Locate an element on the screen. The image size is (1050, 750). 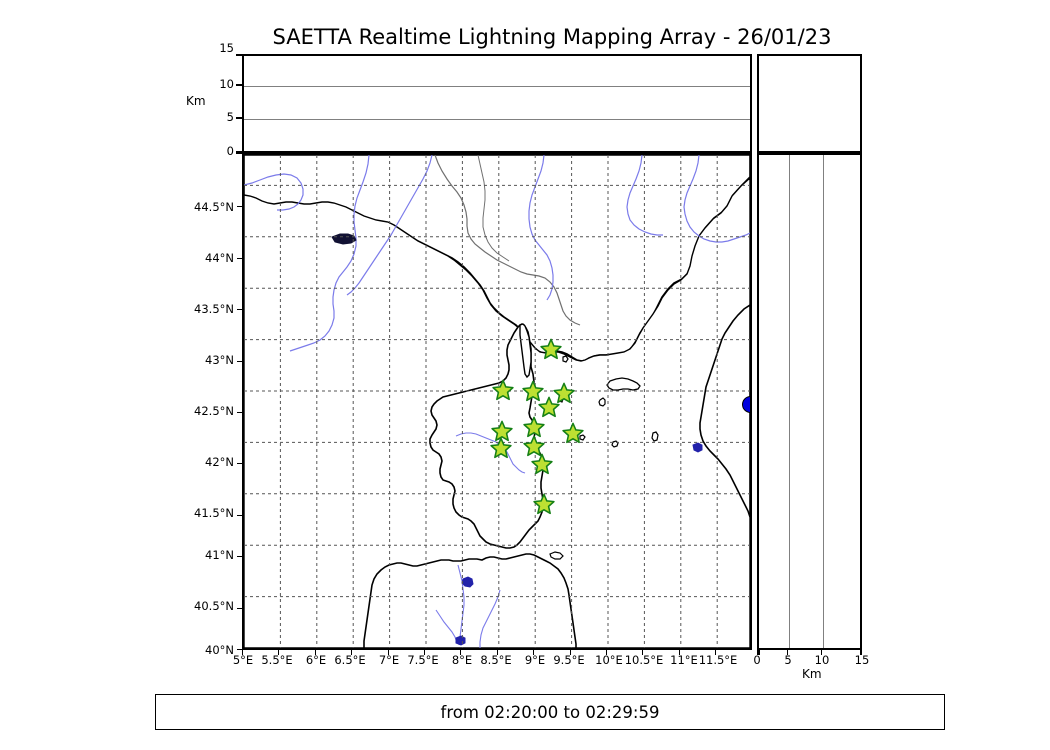
lightning-source-dot is located at coordinates (745, 404).